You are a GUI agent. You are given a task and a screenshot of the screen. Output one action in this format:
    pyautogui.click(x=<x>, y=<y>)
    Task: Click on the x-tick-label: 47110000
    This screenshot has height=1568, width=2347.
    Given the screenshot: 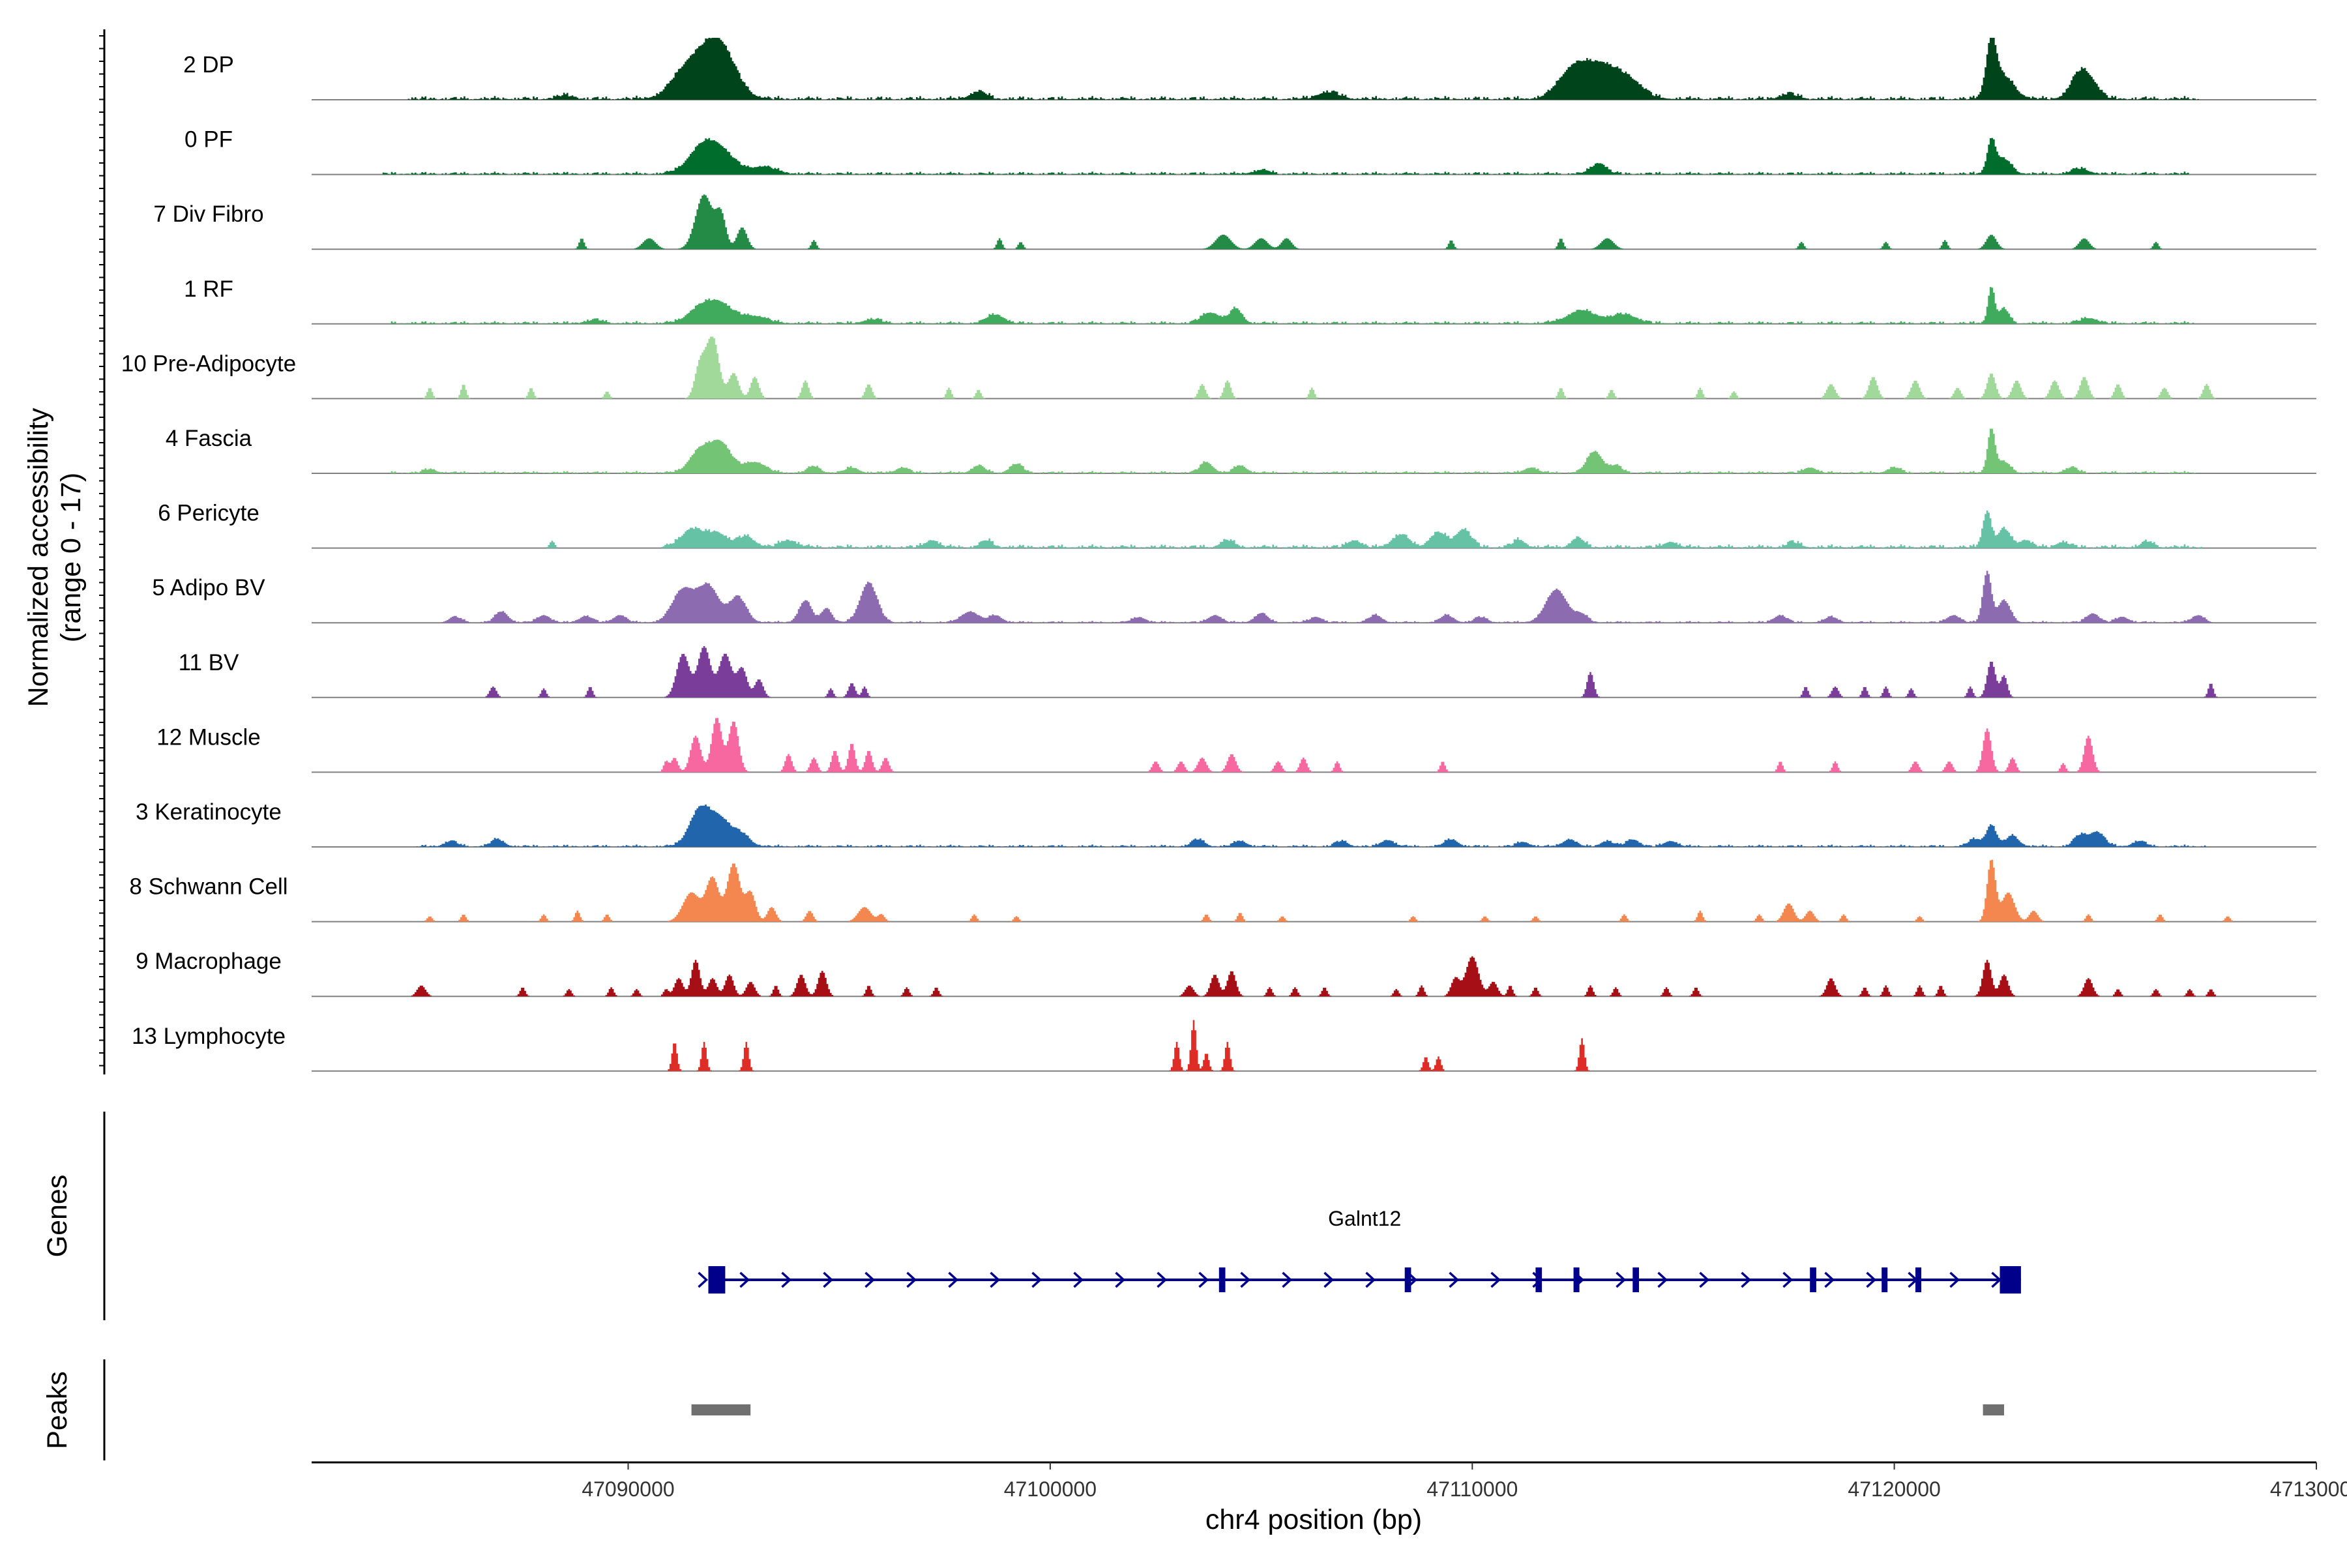 What is the action you would take?
    pyautogui.click(x=1472, y=1489)
    